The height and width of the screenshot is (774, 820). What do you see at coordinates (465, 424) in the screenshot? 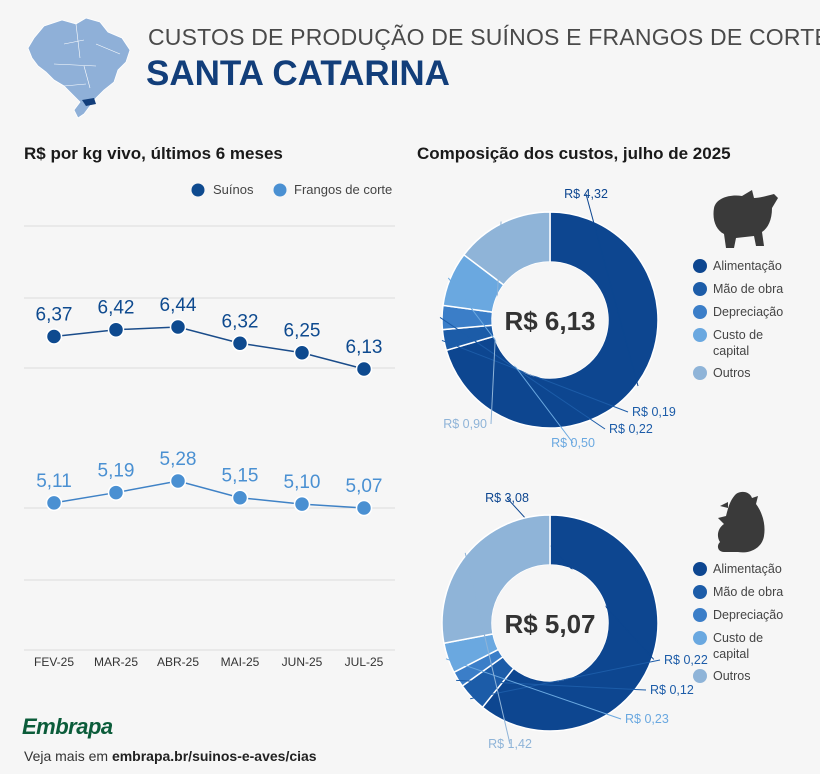
I see `slice-value-label: R$ 0,90` at bounding box center [465, 424].